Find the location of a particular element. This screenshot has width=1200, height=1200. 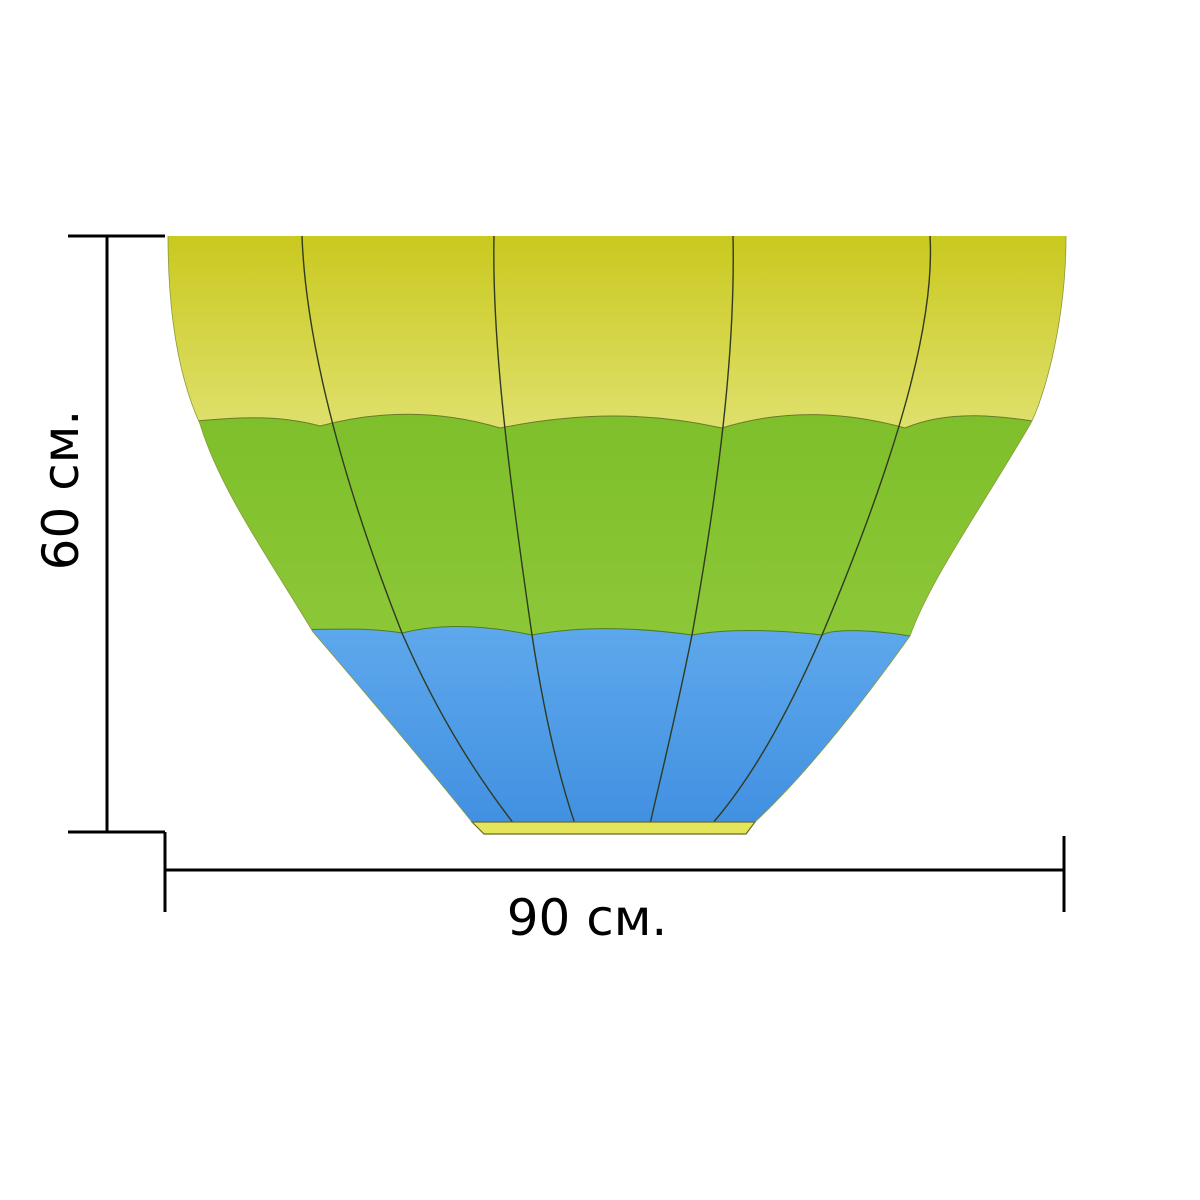

bottom-band is located at coordinates (617, 724).